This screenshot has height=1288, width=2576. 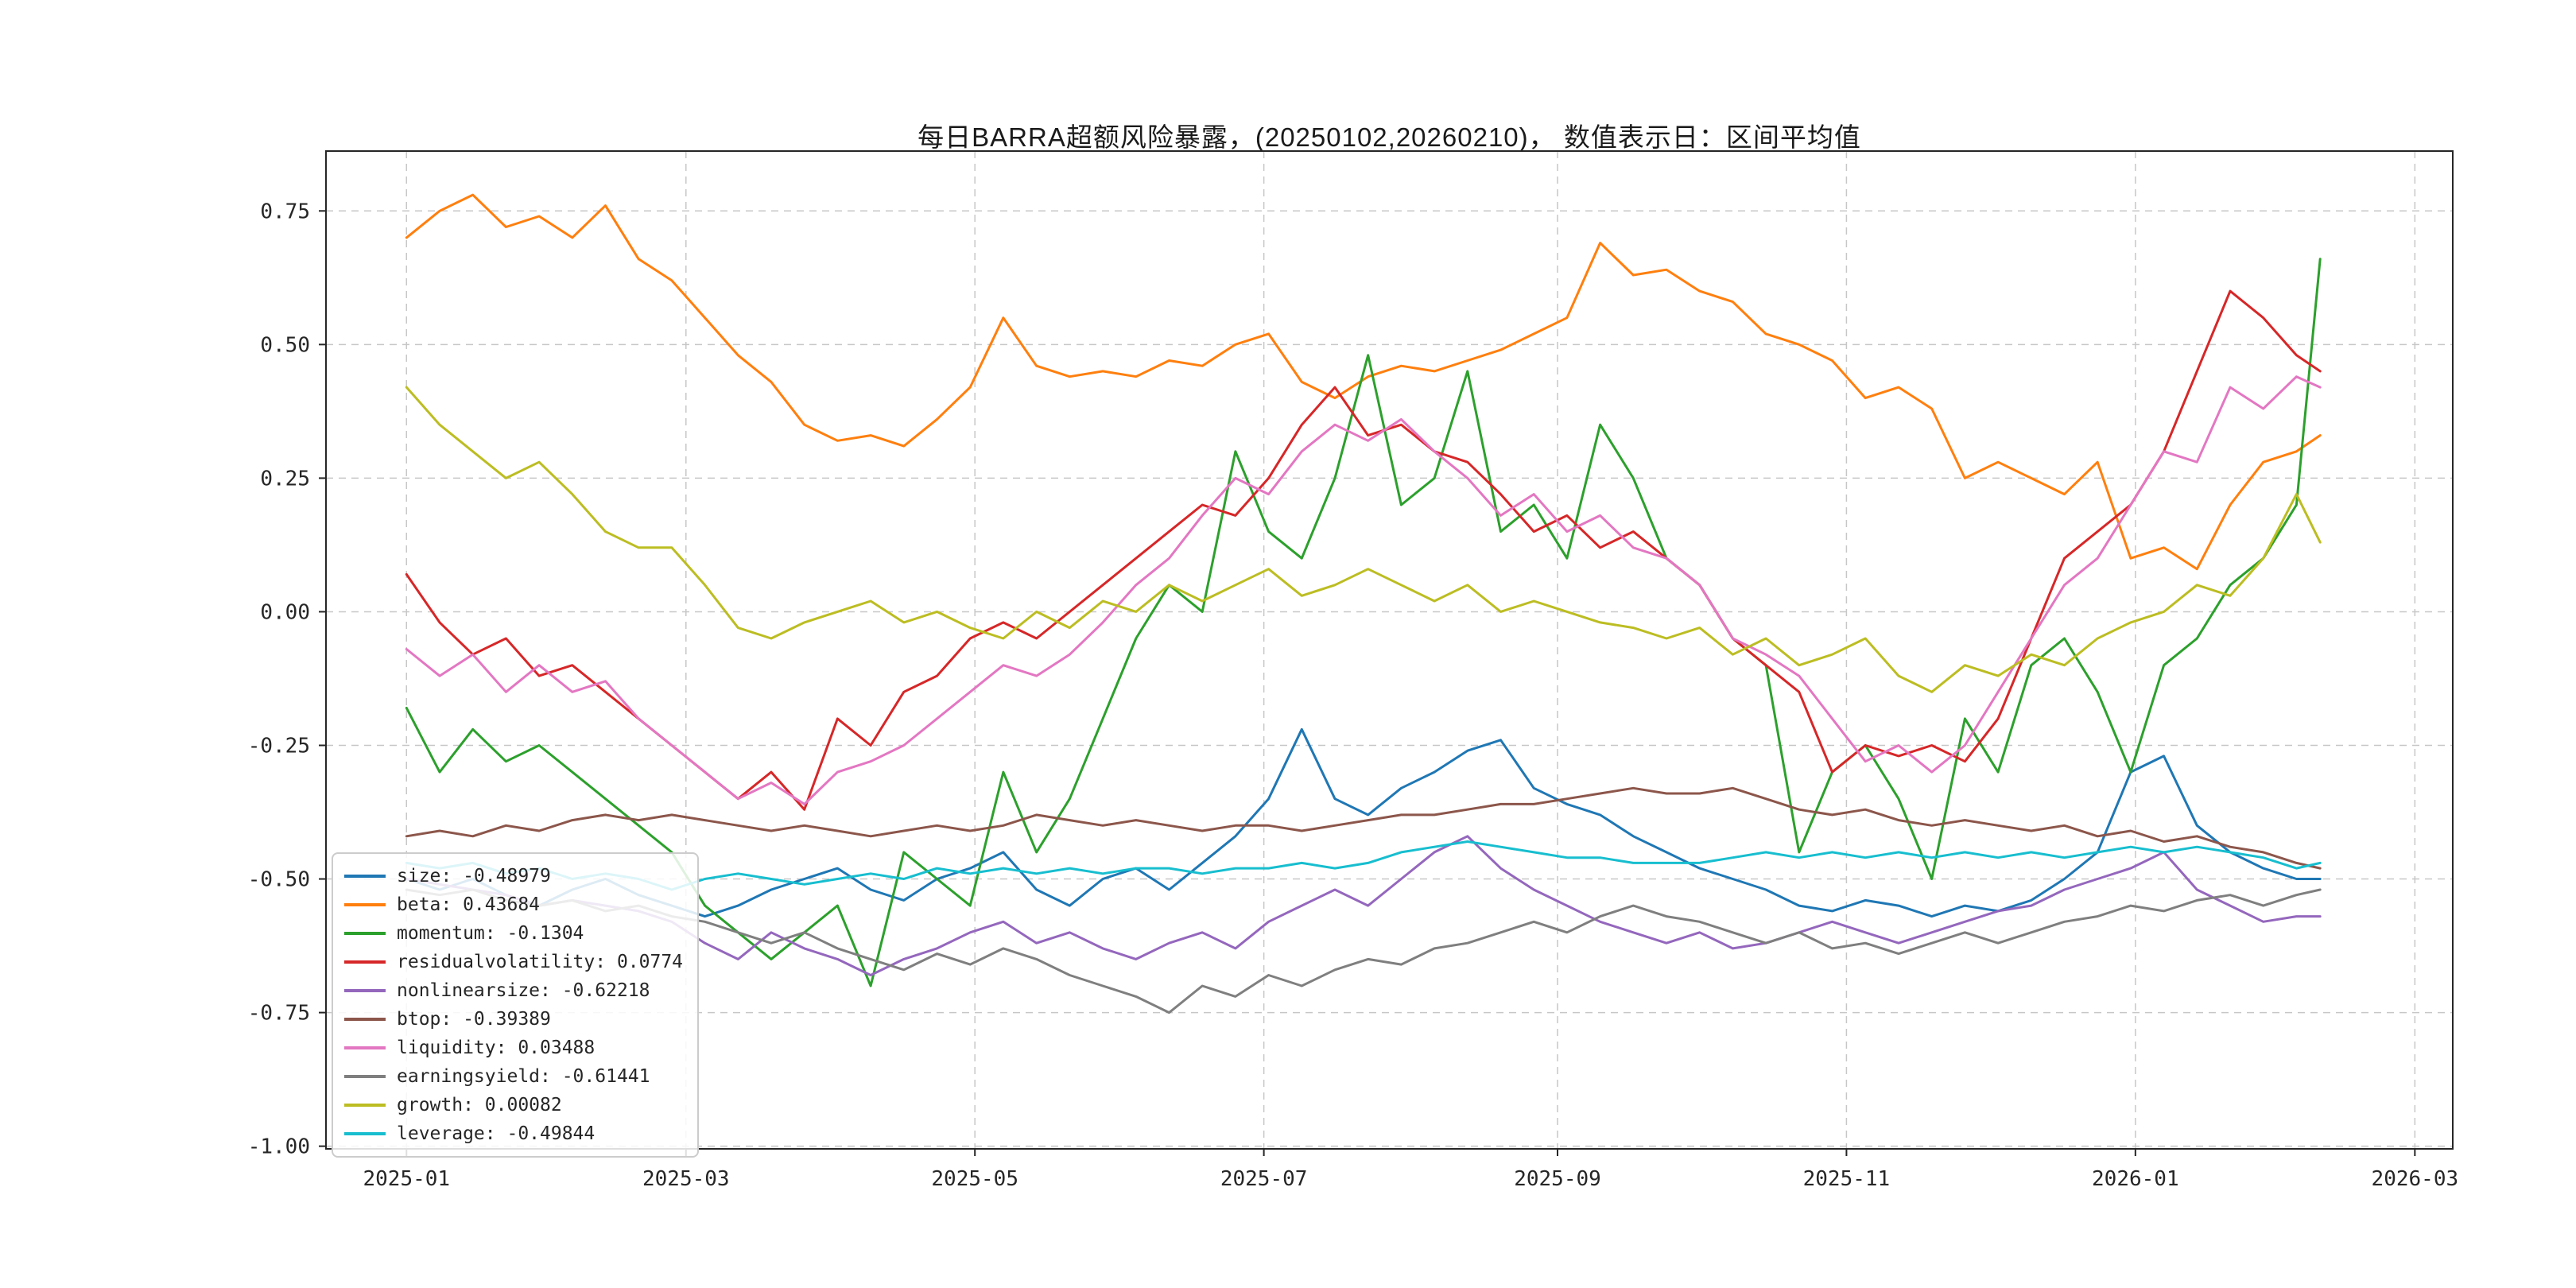 What do you see at coordinates (2416, 1179) in the screenshot?
I see `x-tick-label: 2026-03` at bounding box center [2416, 1179].